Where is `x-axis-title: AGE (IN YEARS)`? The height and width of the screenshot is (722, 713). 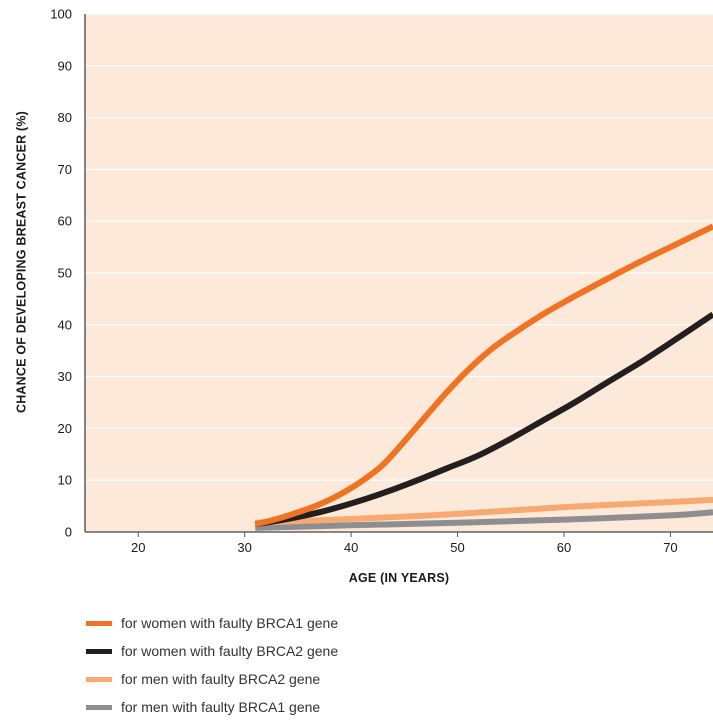 x-axis-title: AGE (IN YEARS) is located at coordinates (399, 578).